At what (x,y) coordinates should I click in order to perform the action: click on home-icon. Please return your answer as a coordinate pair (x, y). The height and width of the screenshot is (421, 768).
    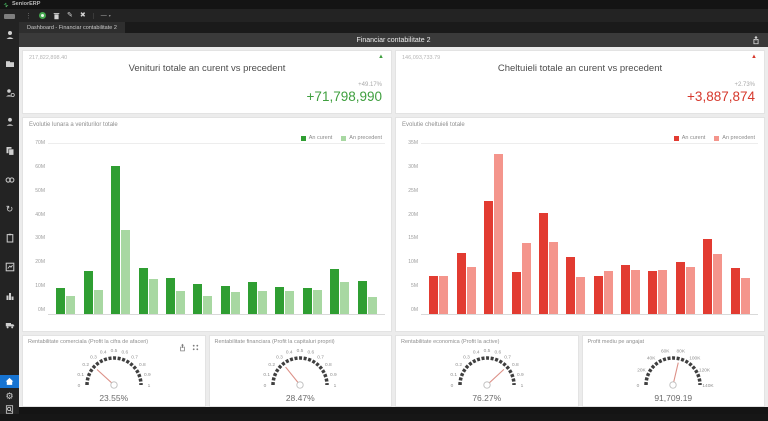
    Looking at the image, I should click on (9, 381).